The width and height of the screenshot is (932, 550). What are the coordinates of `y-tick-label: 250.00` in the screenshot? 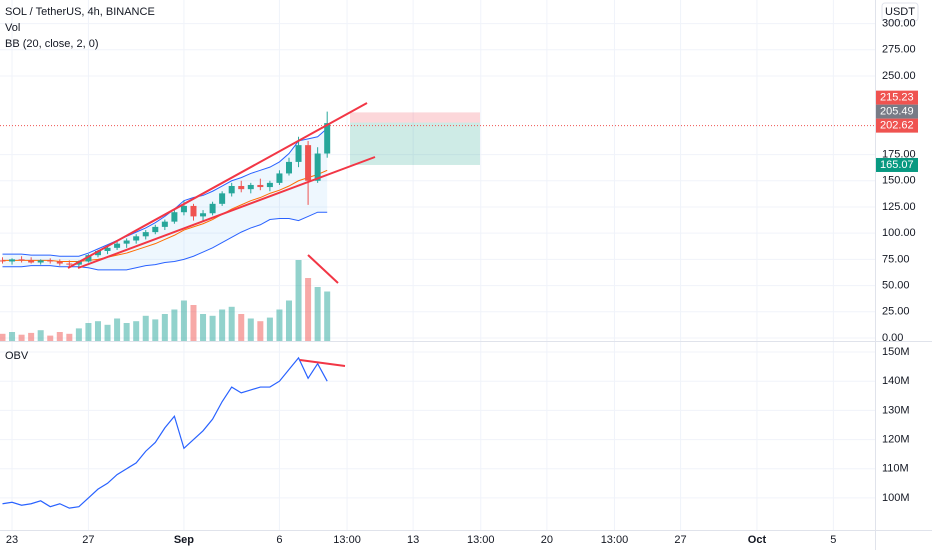 It's located at (899, 76).